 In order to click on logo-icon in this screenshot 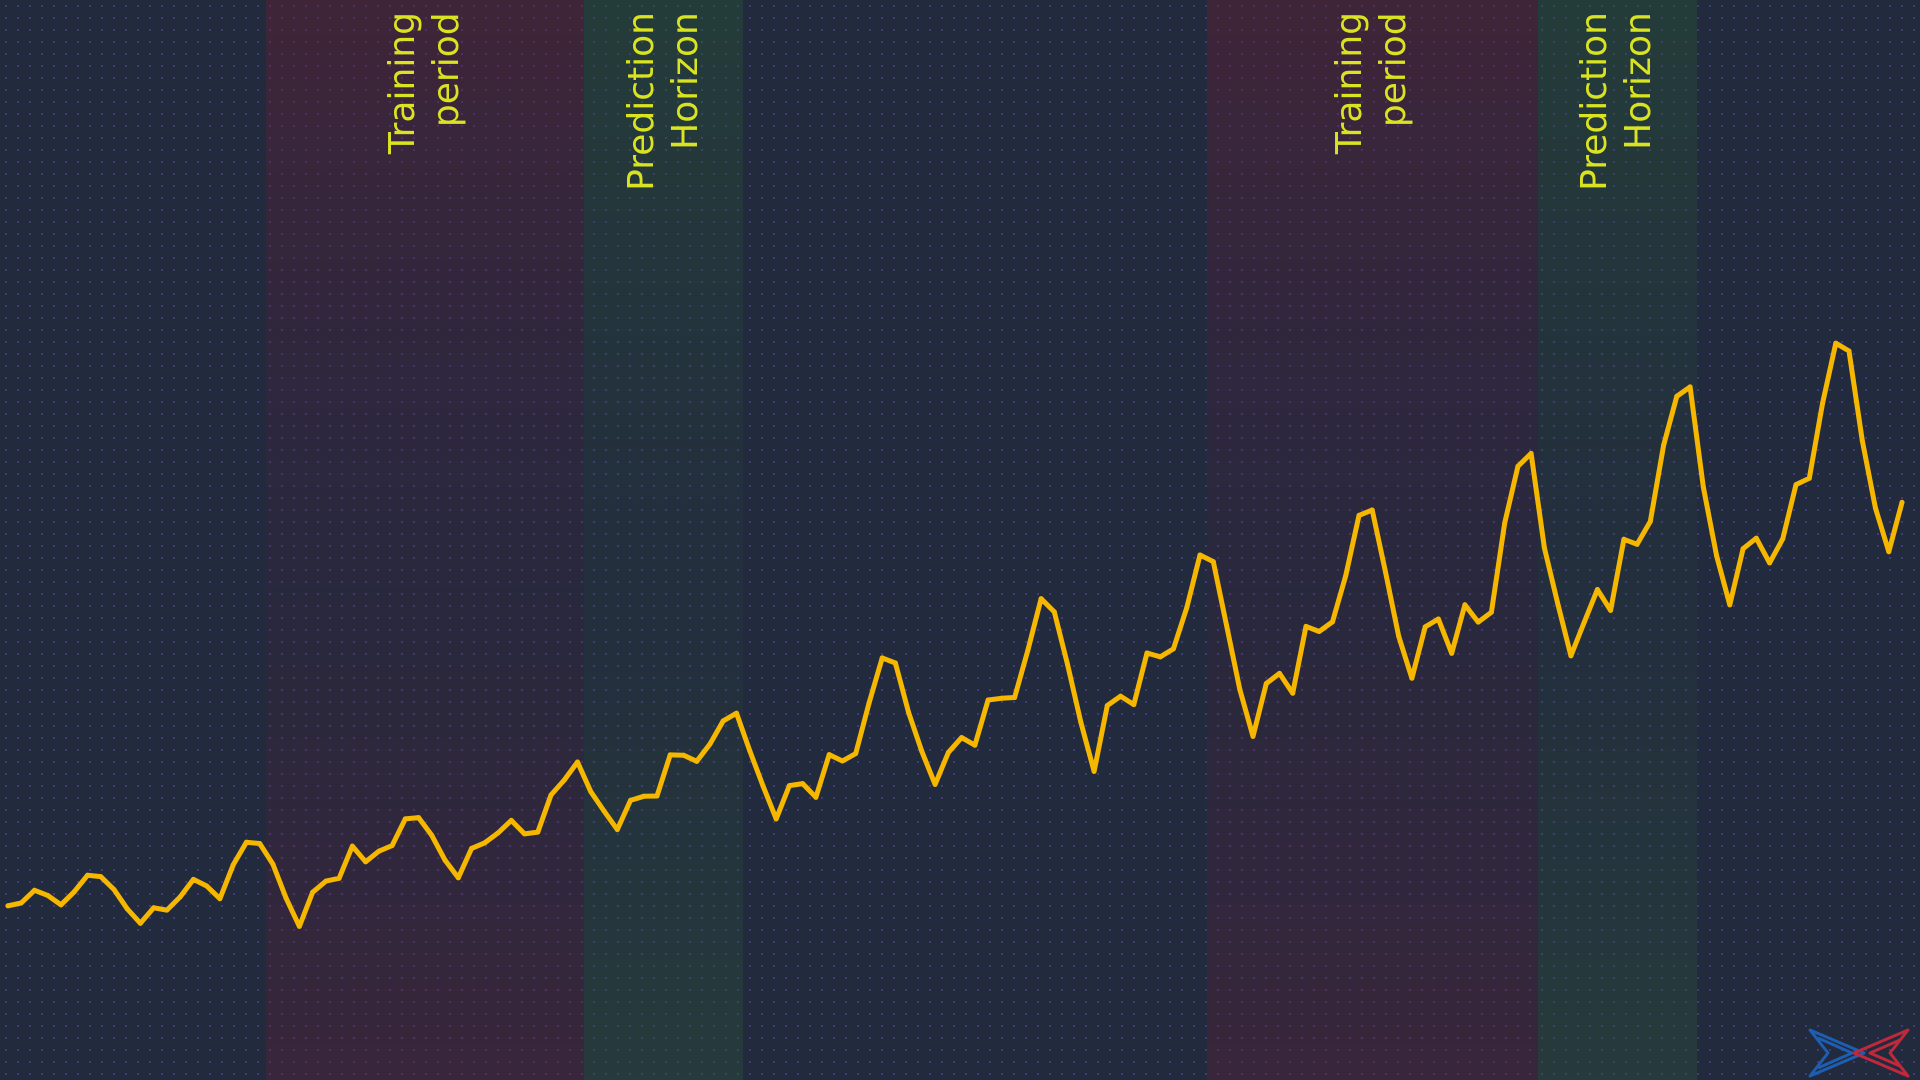, I will do `click(1859, 1053)`.